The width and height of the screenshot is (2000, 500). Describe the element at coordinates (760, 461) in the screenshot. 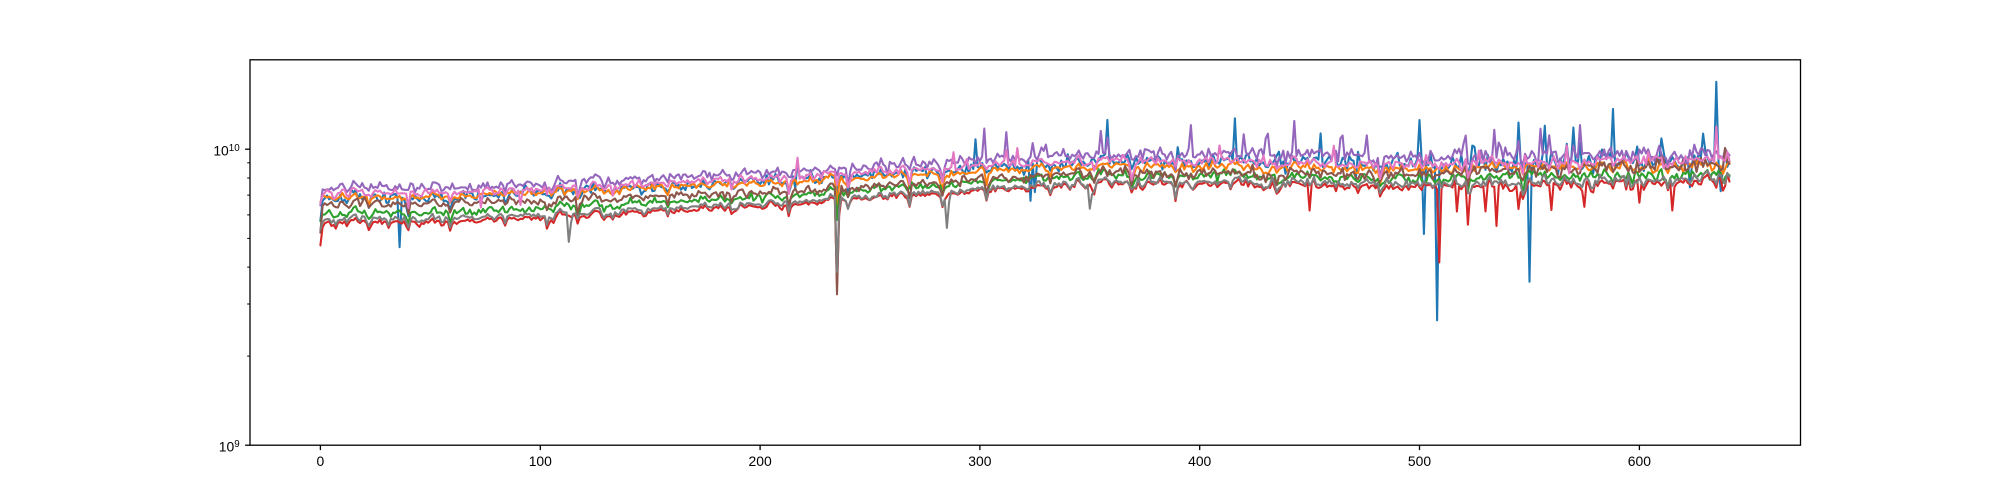

I see `svg-text: 200` at that location.